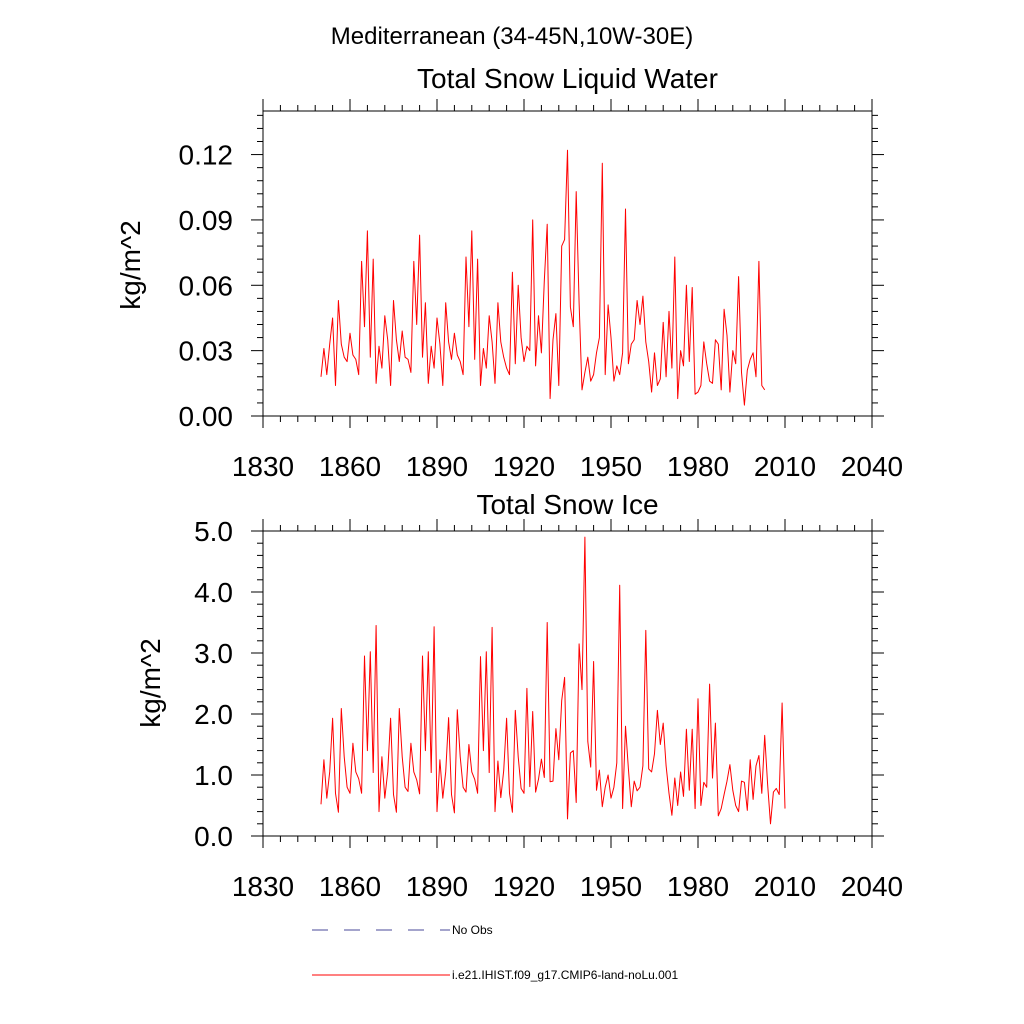  Describe the element at coordinates (567, 78) in the screenshot. I see `chart-title: Total Snow Liquid Water` at that location.